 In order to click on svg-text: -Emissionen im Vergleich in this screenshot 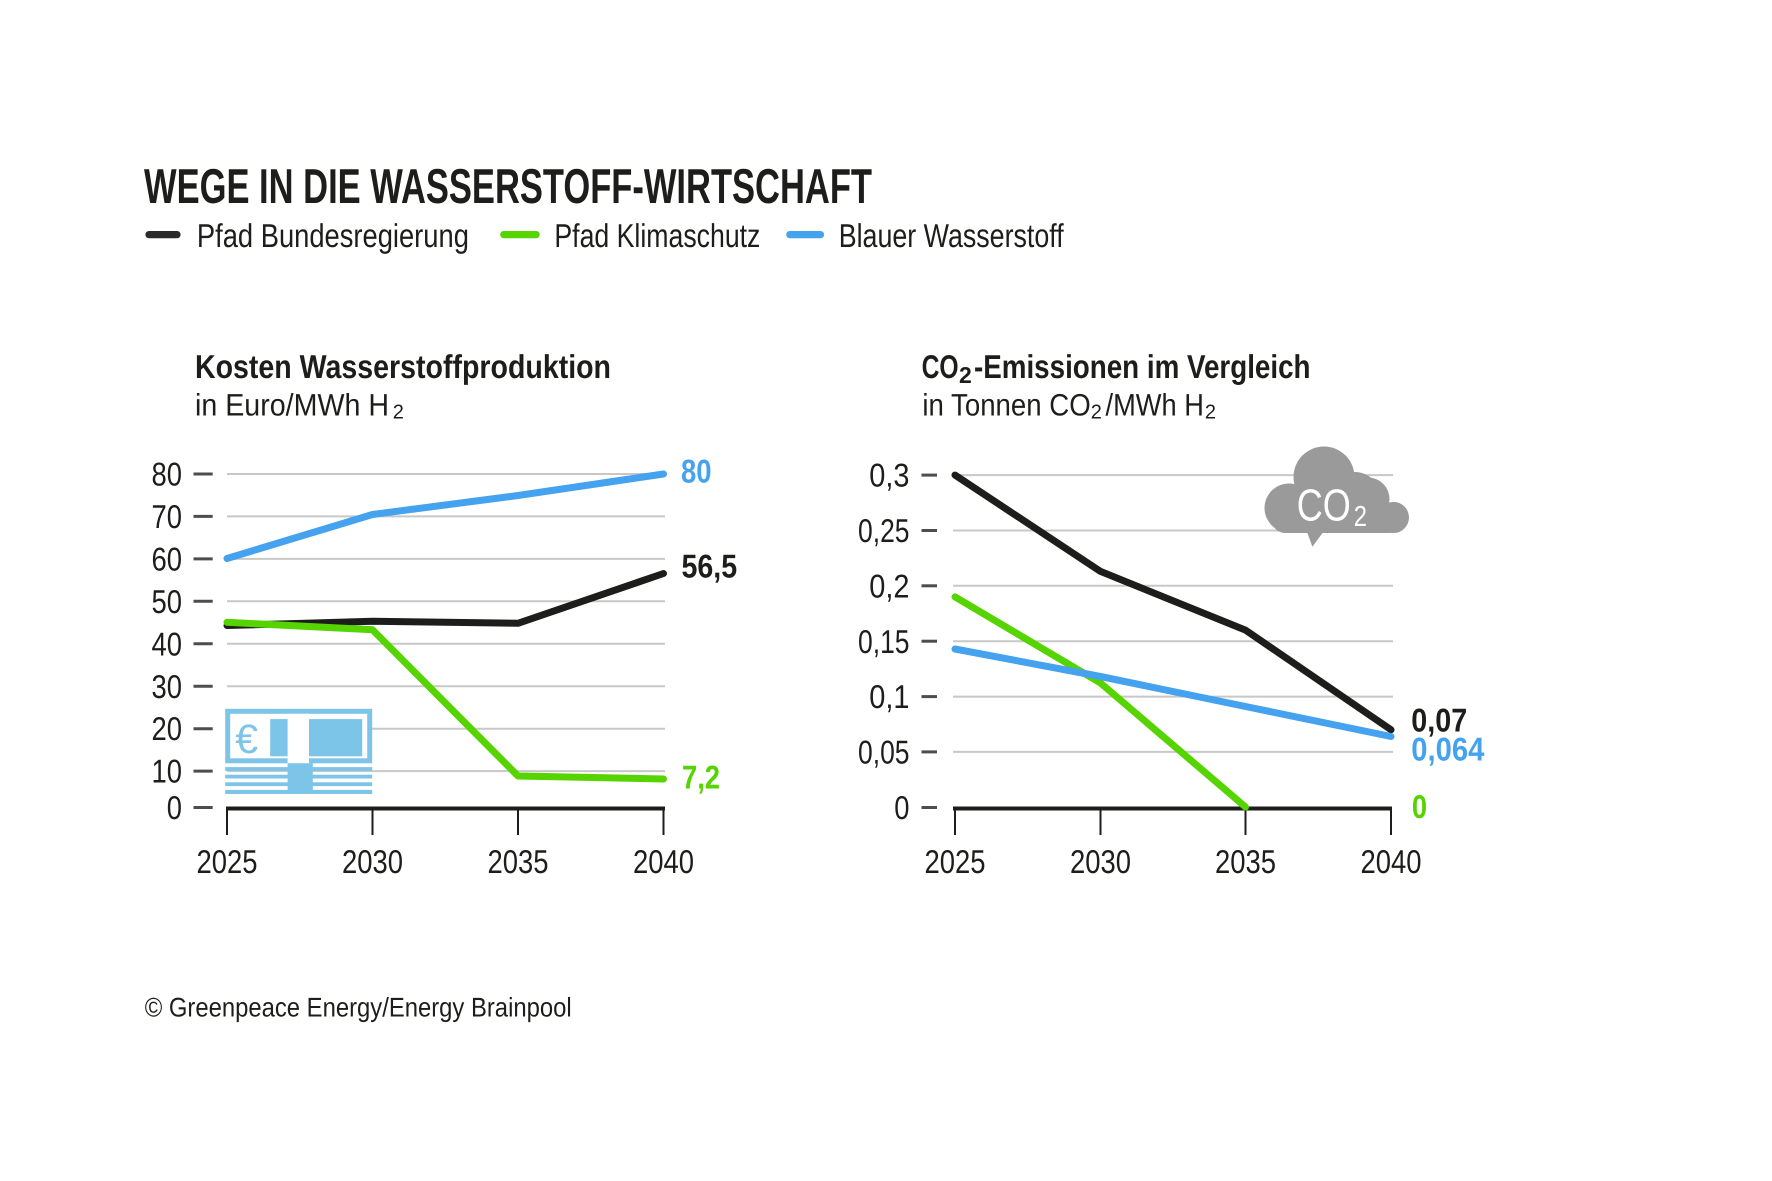, I will do `click(1142, 366)`.